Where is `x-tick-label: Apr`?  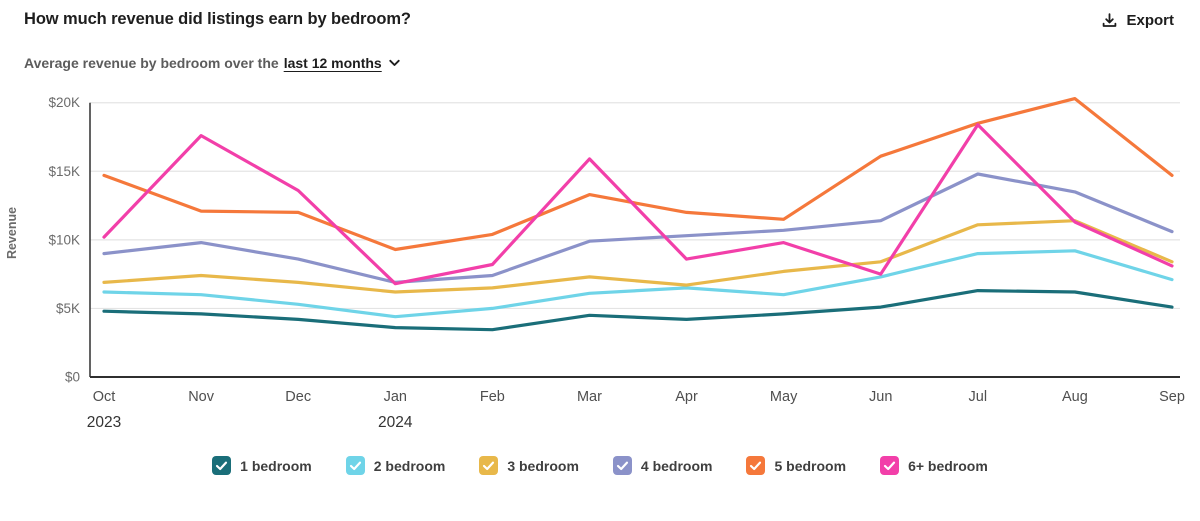
x-tick-label: Apr is located at coordinates (686, 397).